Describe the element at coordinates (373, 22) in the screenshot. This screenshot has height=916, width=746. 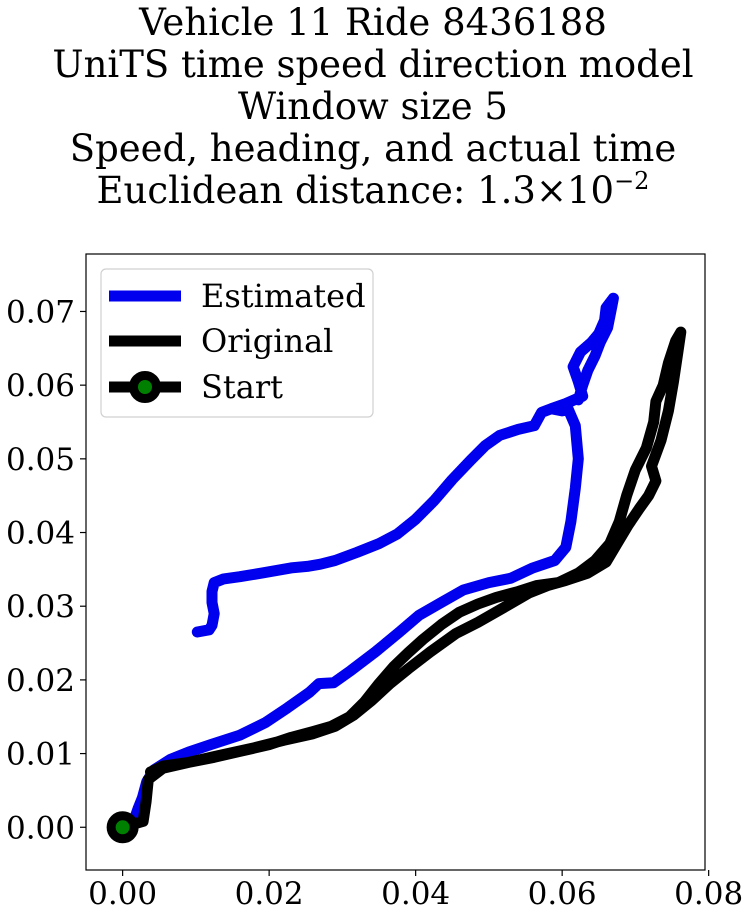
I see `title-line-1: Vehicle 11 Ride 8436188` at that location.